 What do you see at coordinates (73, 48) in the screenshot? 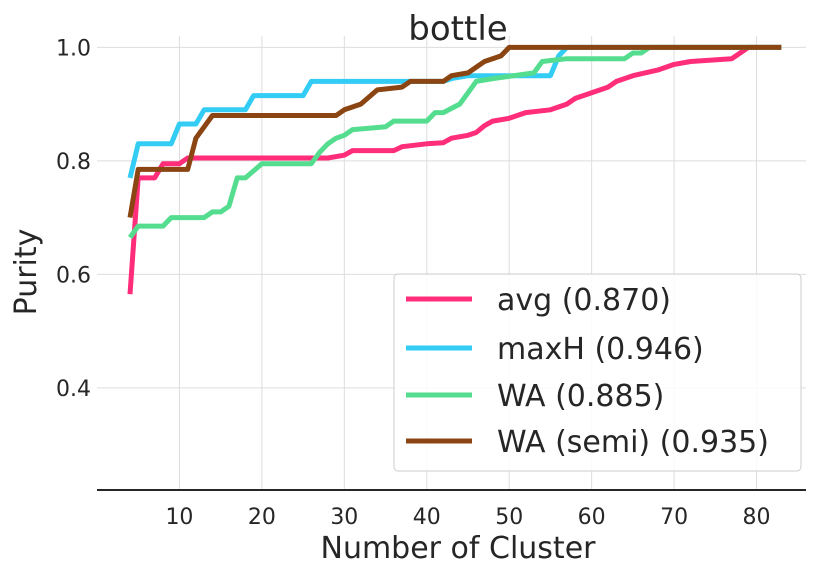
I see `y-tick-label: 1.0` at bounding box center [73, 48].